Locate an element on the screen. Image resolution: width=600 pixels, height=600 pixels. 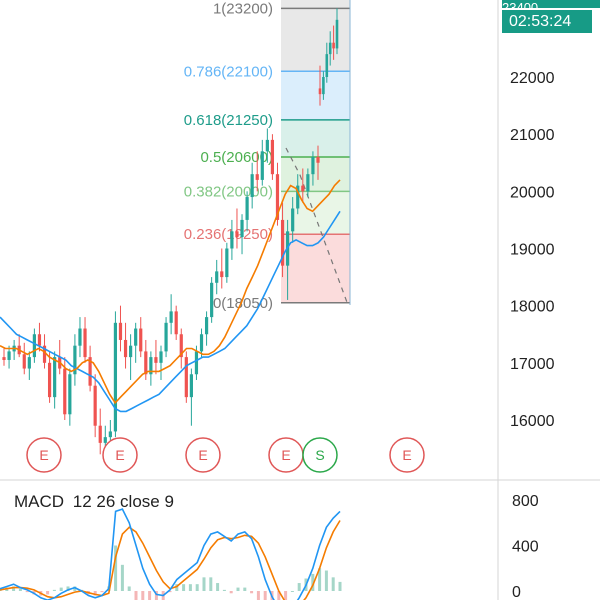
macd-tick-label: 400 is located at coordinates (525, 547).